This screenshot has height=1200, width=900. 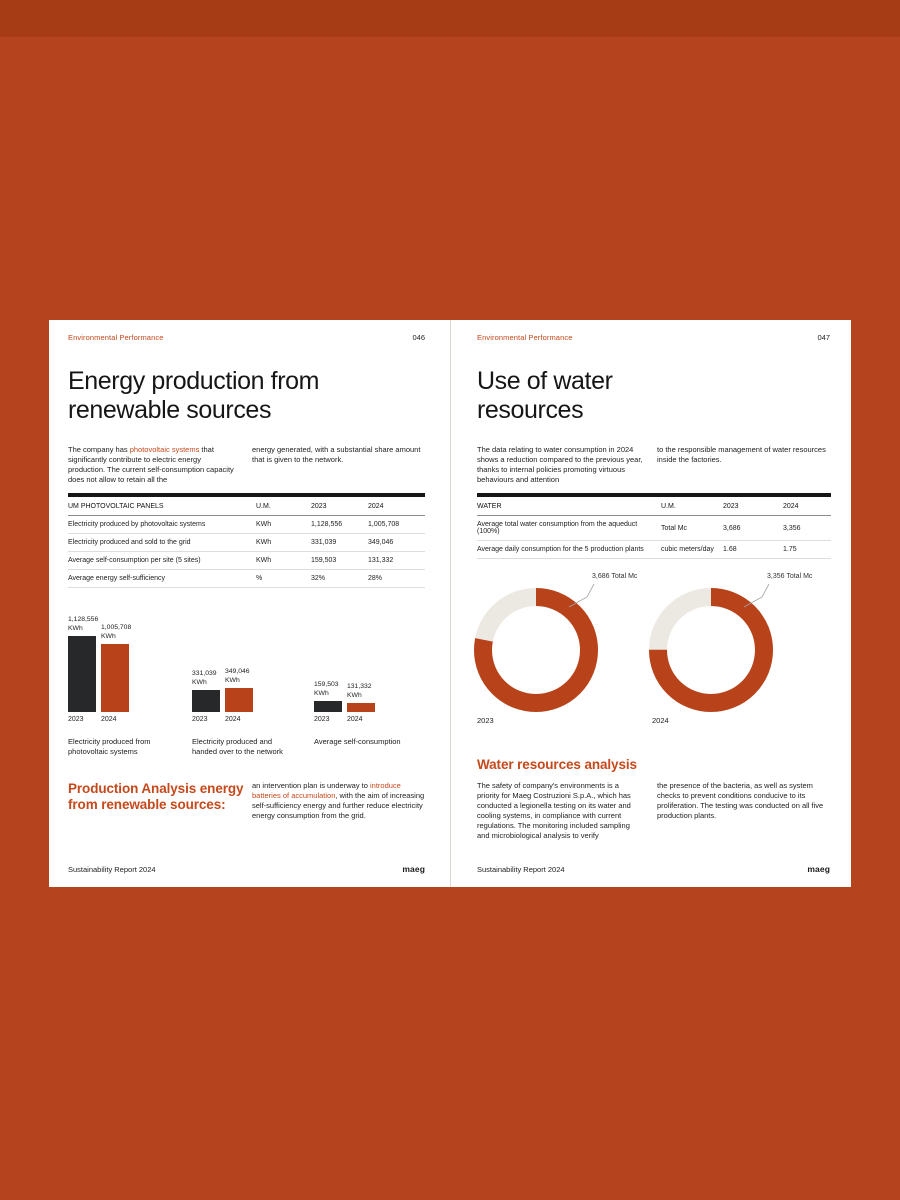 I want to click on bar-value-label: 1,128,556 KWh, so click(x=83, y=624).